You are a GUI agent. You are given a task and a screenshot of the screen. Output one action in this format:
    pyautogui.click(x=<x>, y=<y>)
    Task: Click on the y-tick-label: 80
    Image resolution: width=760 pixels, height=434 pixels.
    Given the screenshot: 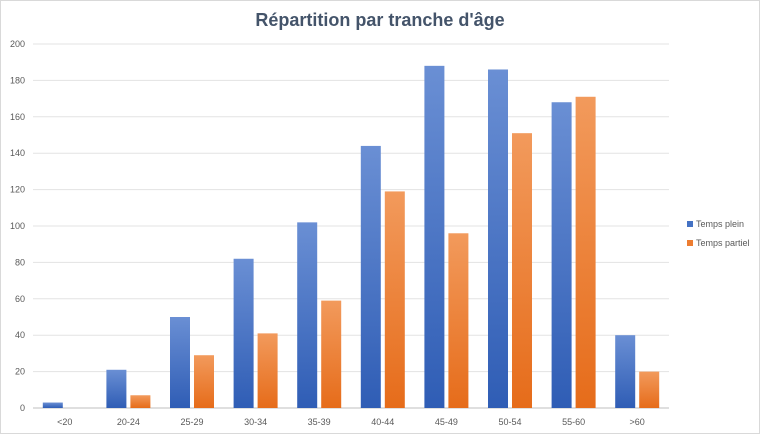 What is the action you would take?
    pyautogui.click(x=20, y=262)
    